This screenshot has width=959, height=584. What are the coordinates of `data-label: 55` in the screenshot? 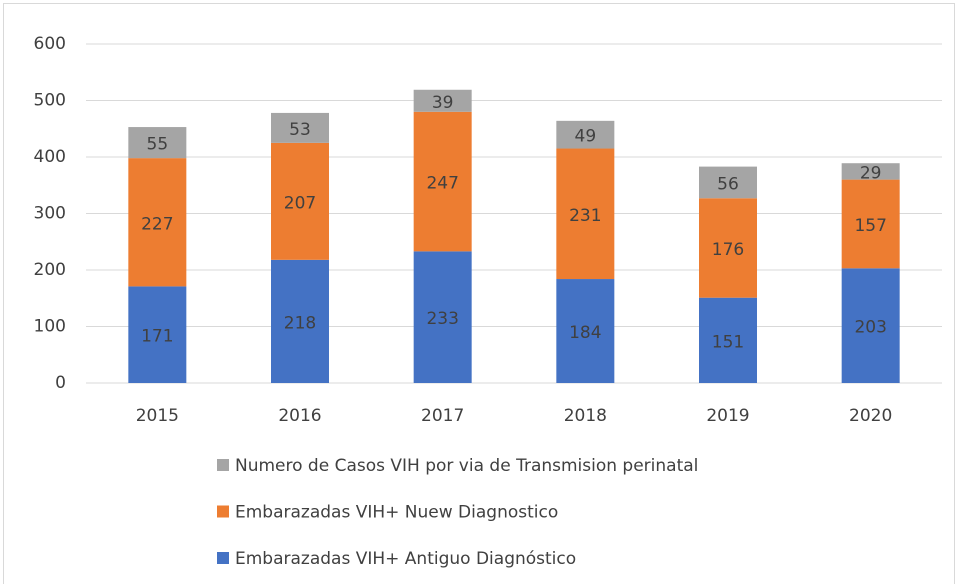 It's located at (158, 145).